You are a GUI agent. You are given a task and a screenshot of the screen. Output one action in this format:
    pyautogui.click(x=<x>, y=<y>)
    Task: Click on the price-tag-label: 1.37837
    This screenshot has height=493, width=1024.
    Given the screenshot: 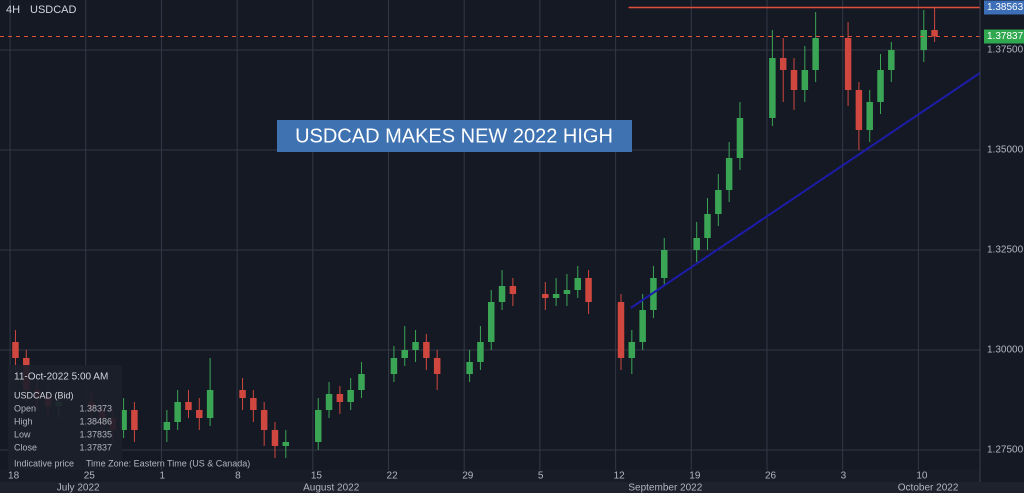 What is the action you would take?
    pyautogui.click(x=1005, y=36)
    